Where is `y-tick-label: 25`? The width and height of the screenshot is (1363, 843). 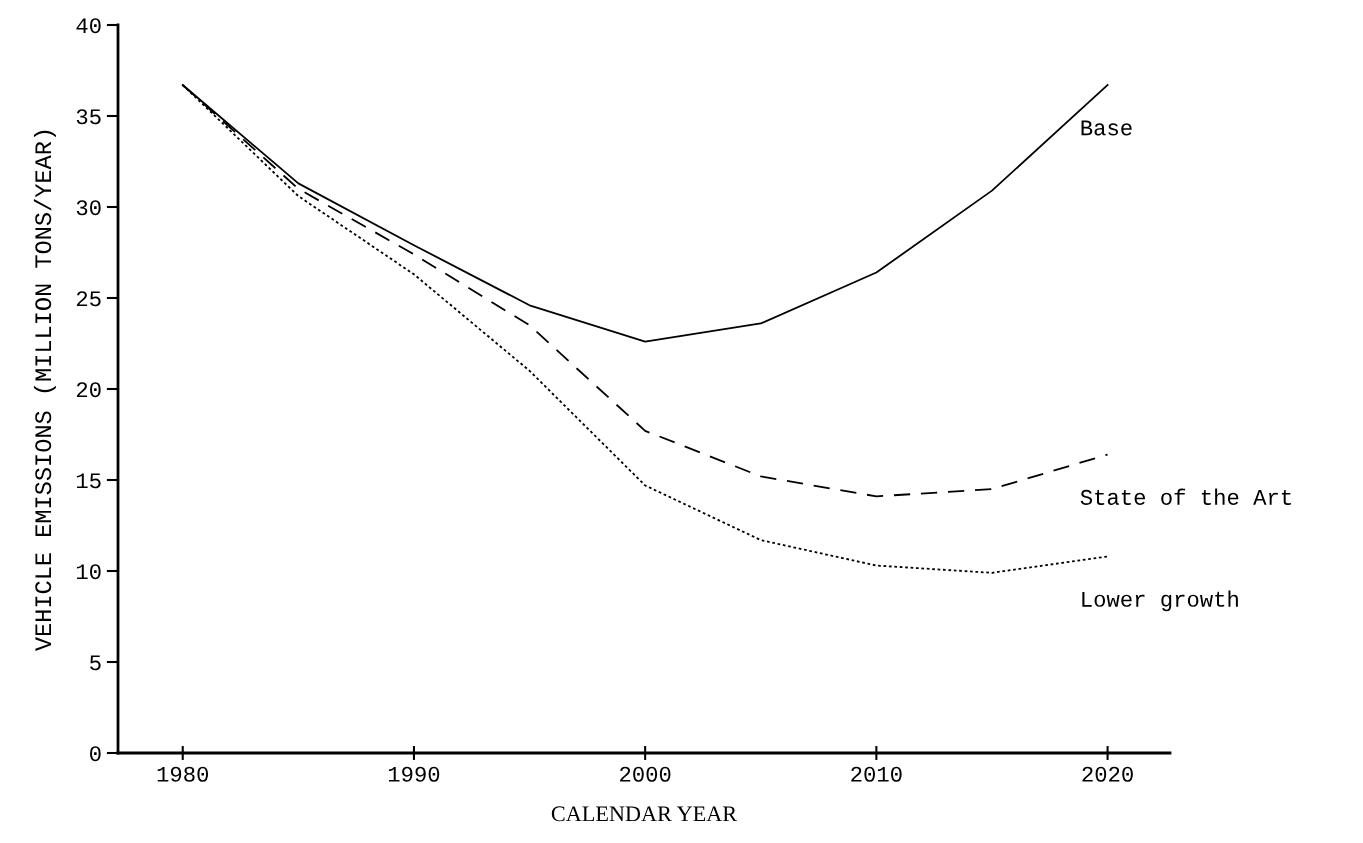 y-tick-label: 25 is located at coordinates (88, 299).